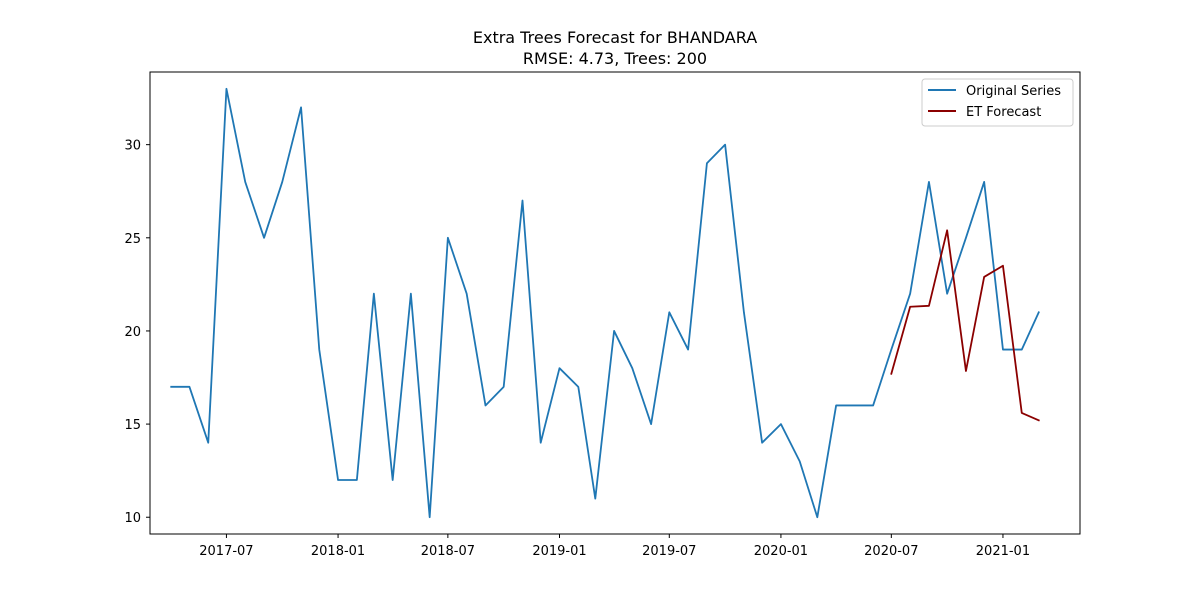 This screenshot has width=1200, height=600. What do you see at coordinates (669, 551) in the screenshot?
I see `x-tick-label: 2019-07` at bounding box center [669, 551].